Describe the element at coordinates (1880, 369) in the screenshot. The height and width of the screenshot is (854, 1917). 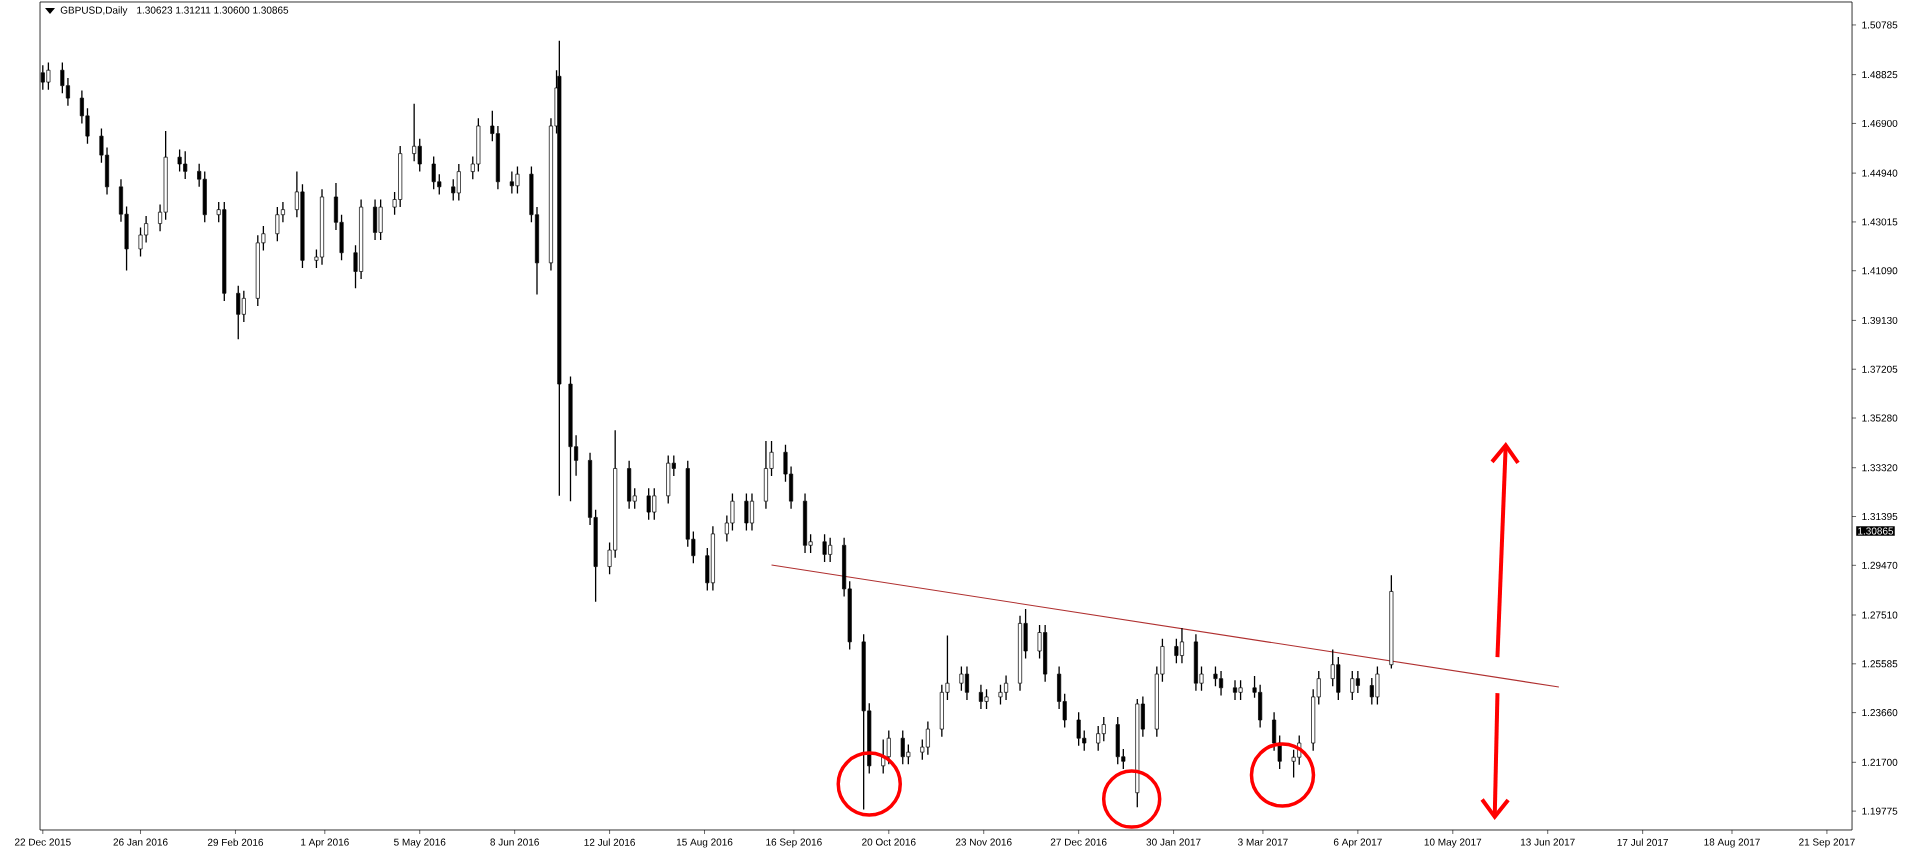
I see `y-tick-label: 1.37205` at that location.